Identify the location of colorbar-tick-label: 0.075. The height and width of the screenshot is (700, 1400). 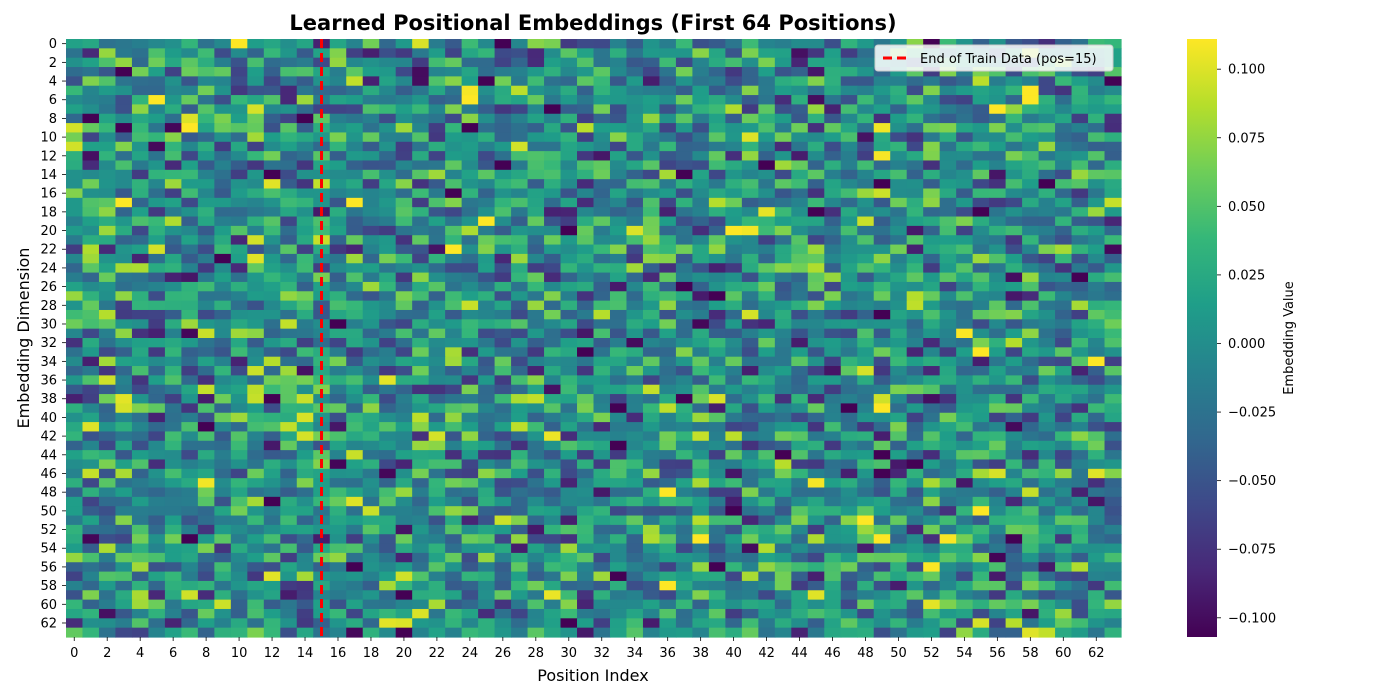
(1246, 138).